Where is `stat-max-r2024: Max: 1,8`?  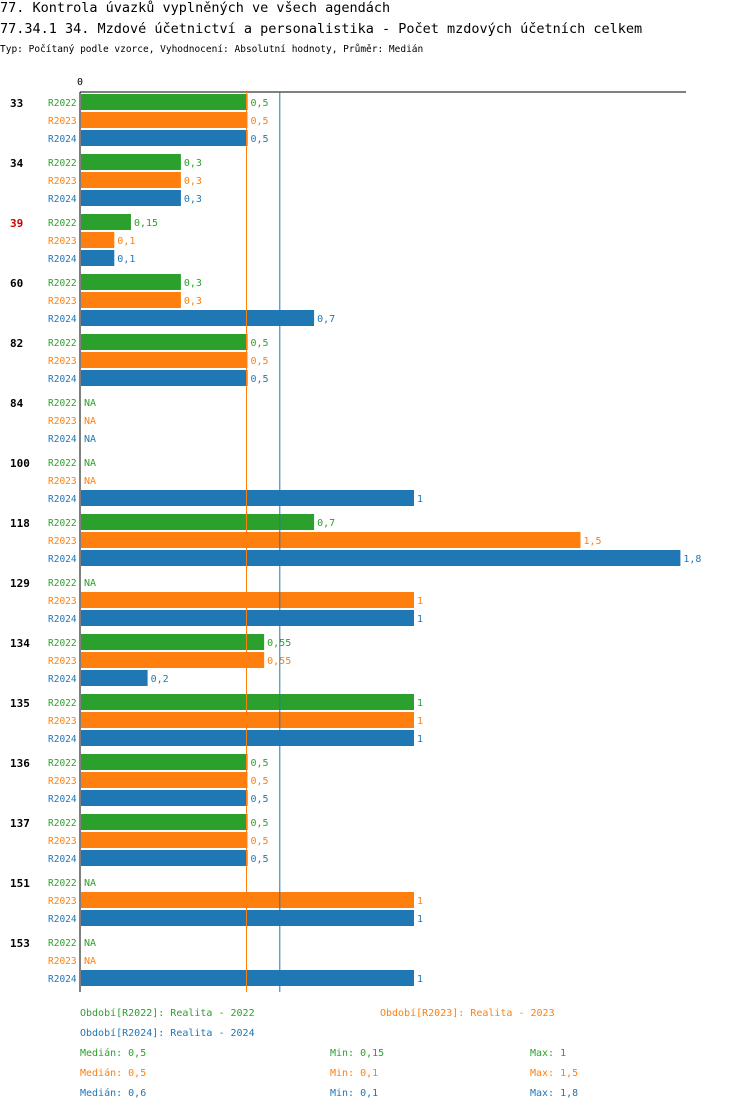 stat-max-r2024: Max: 1,8 is located at coordinates (554, 1093).